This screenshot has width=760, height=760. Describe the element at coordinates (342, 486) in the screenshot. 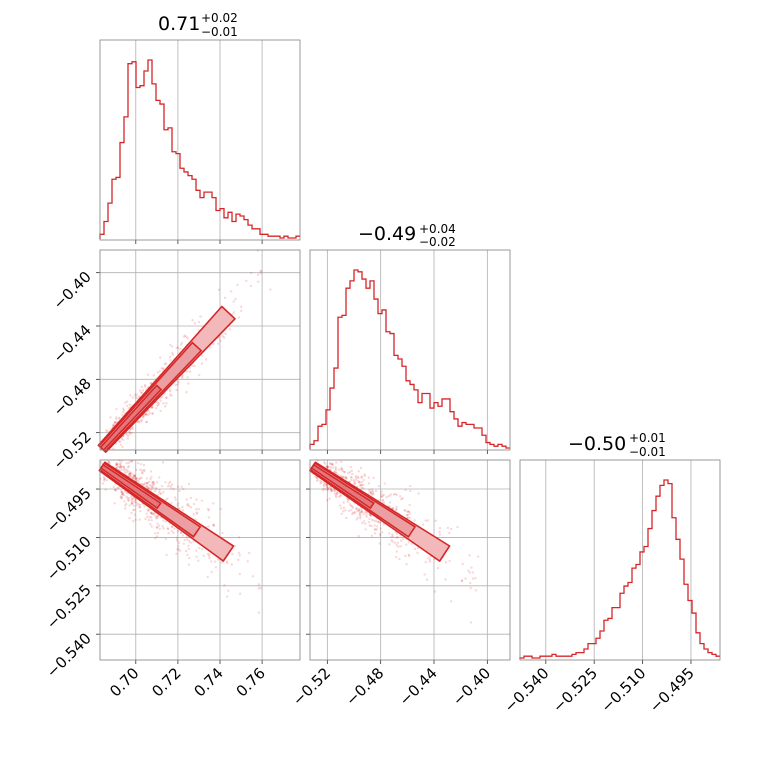

I see `contour-inner` at that location.